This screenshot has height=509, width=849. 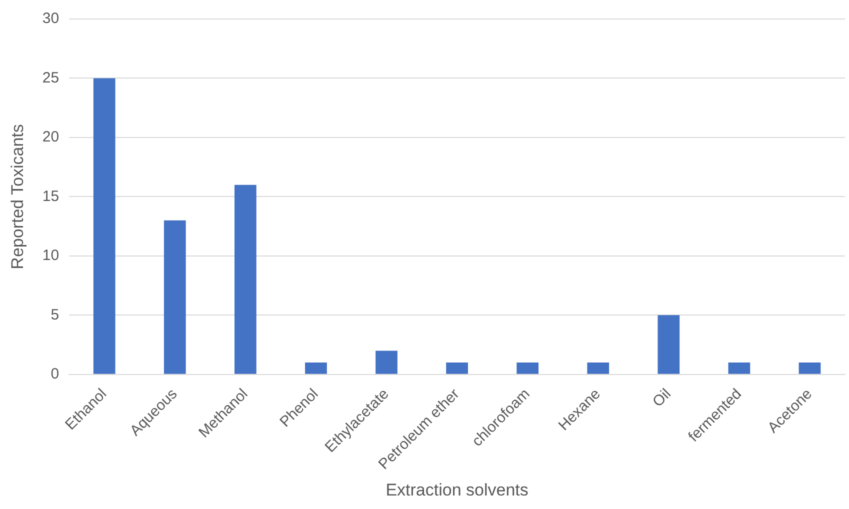 I want to click on y-tick-label: 25, so click(x=51, y=77).